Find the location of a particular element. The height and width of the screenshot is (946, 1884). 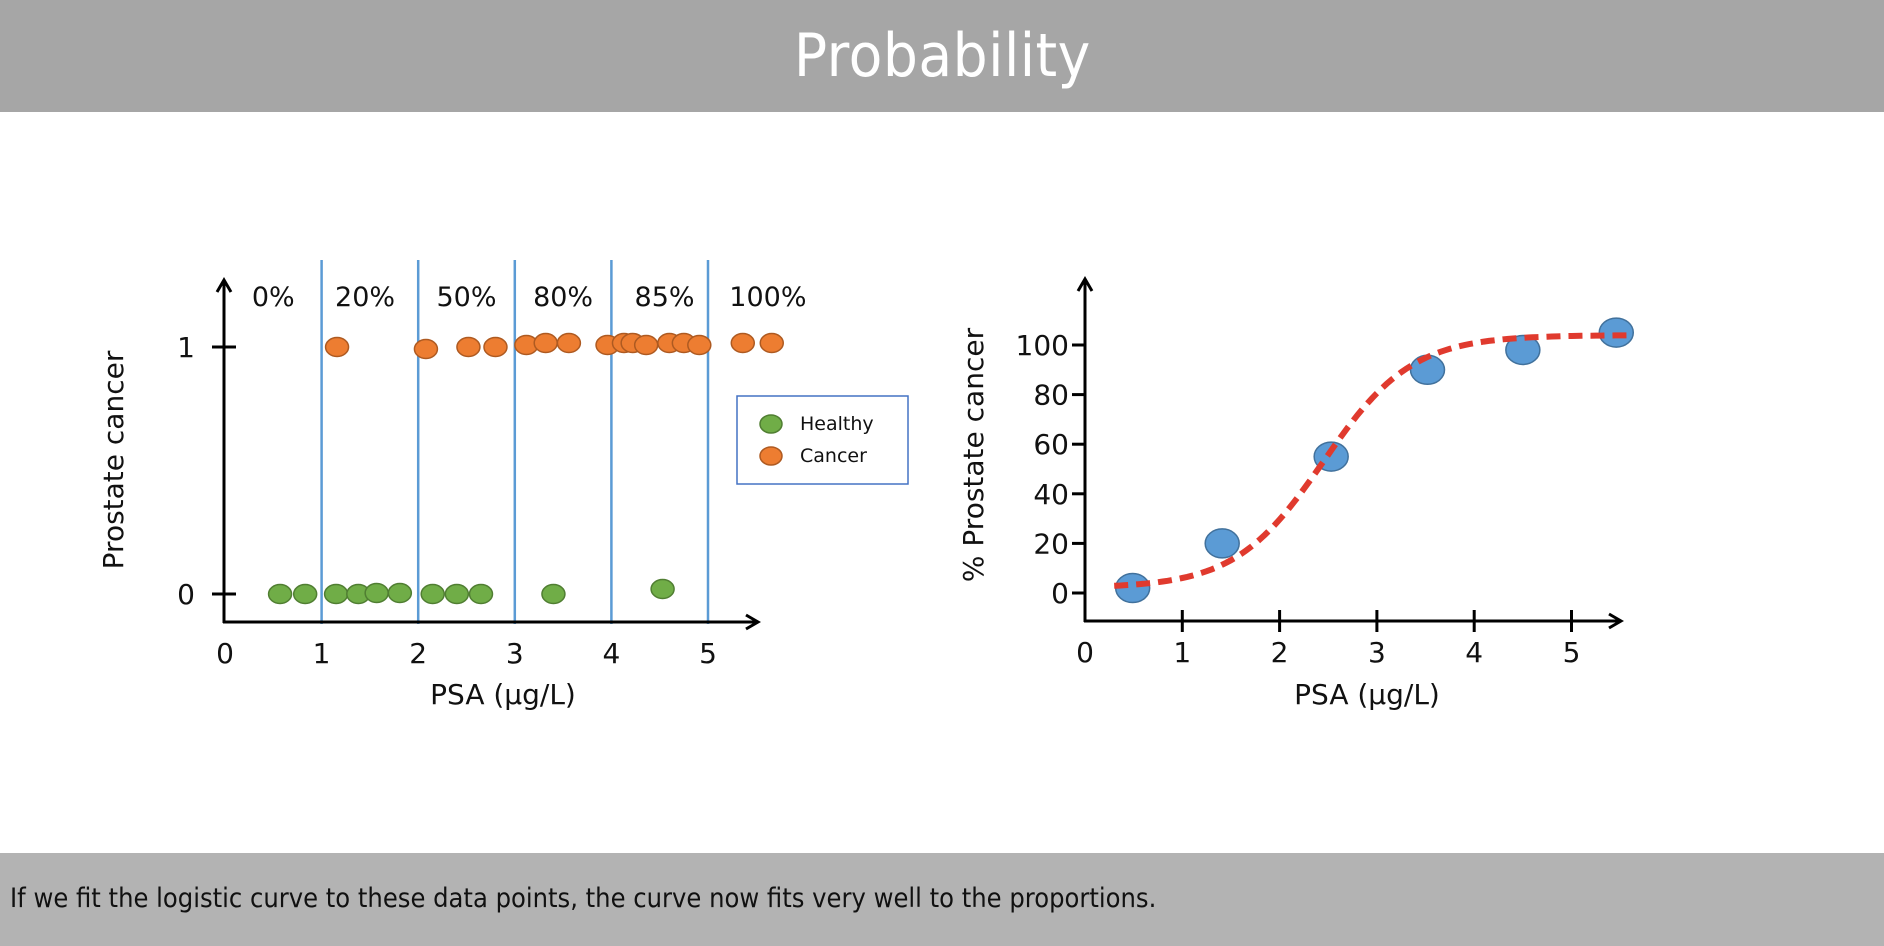

y-tick-label: 80 is located at coordinates (1051, 395).